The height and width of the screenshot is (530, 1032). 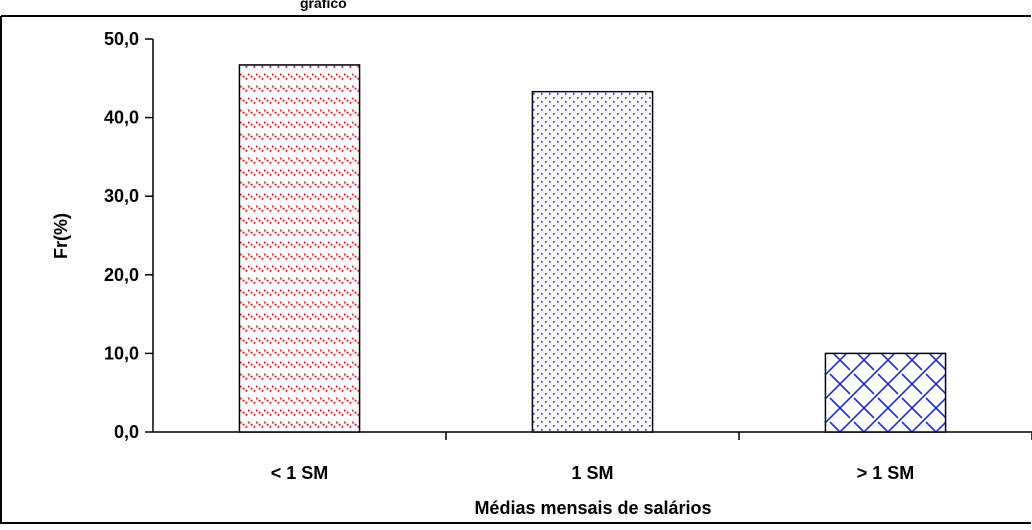 I want to click on y-tick-label: 30,0, so click(x=121, y=196).